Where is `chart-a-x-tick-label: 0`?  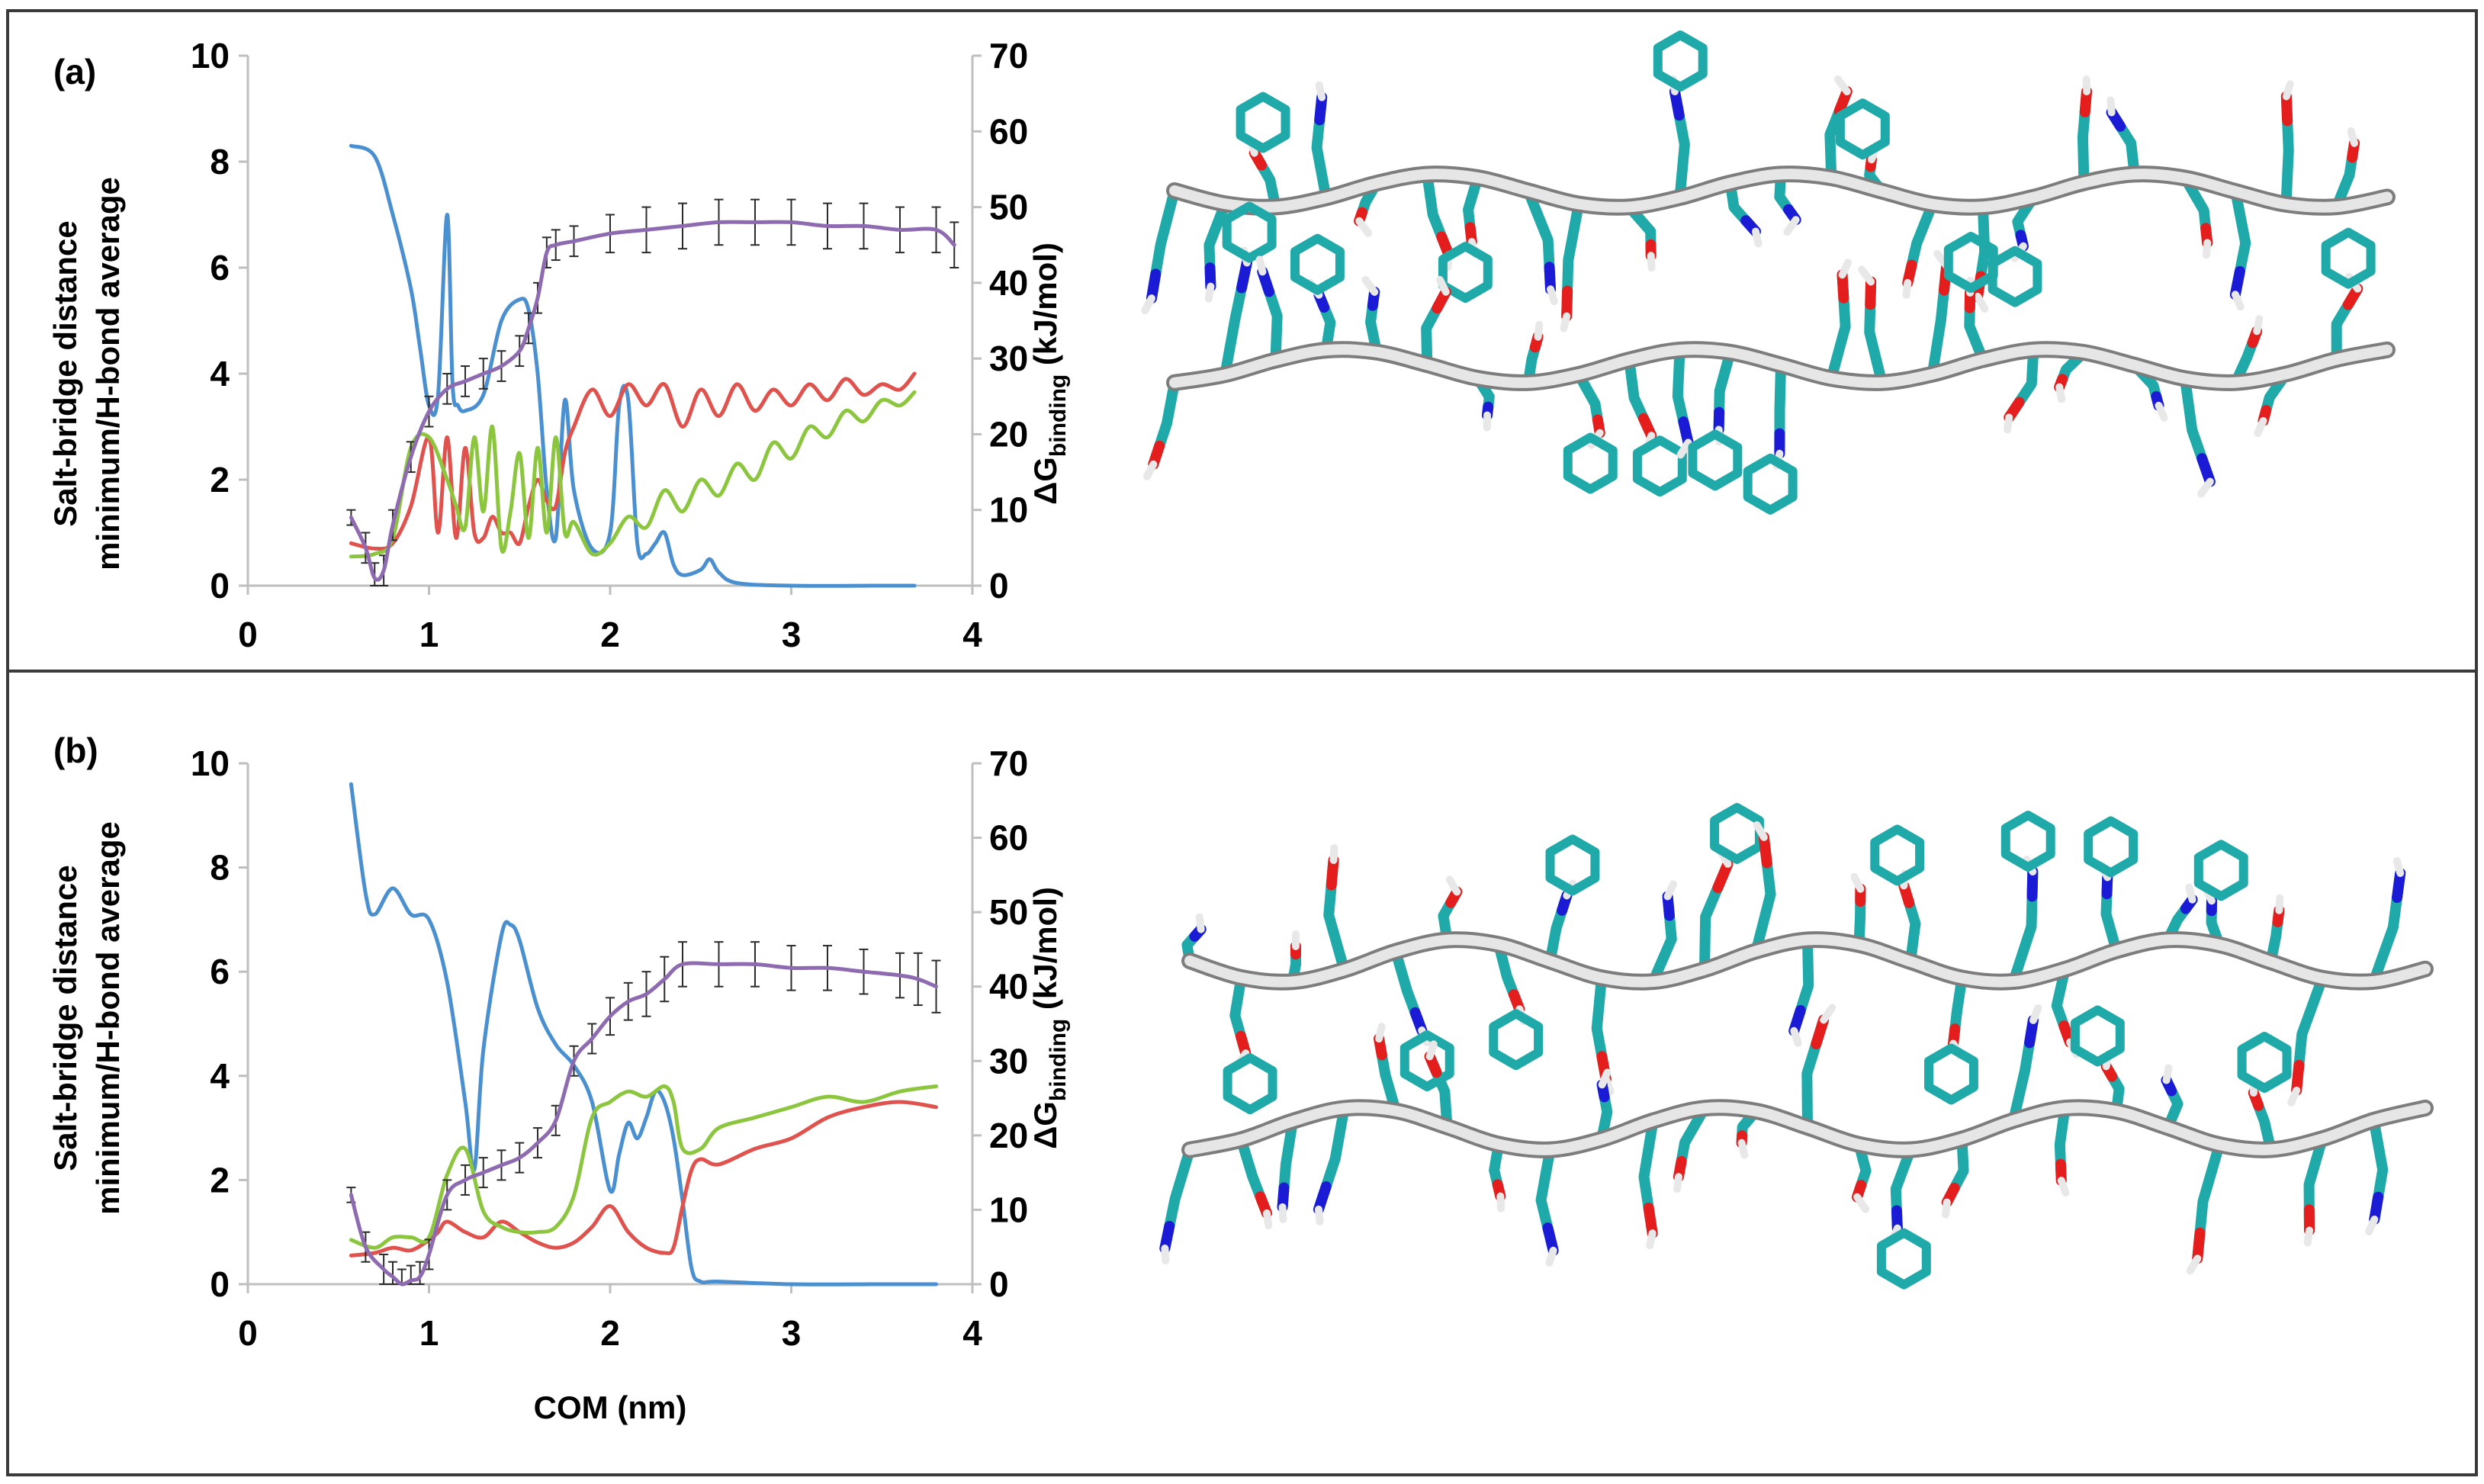 chart-a-x-tick-label: 0 is located at coordinates (248, 634).